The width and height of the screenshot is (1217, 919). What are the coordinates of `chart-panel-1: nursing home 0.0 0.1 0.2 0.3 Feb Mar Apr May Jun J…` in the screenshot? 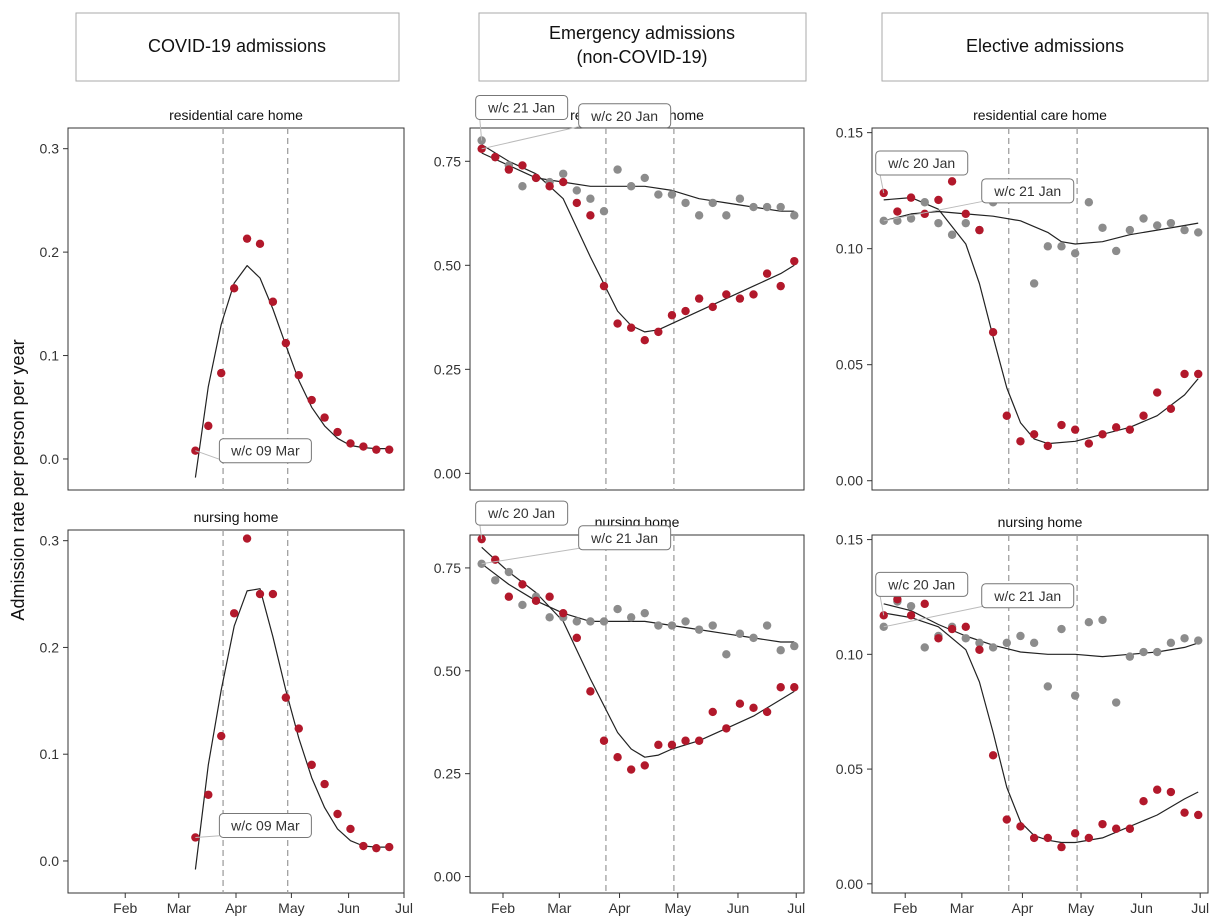 It's located at (226, 712).